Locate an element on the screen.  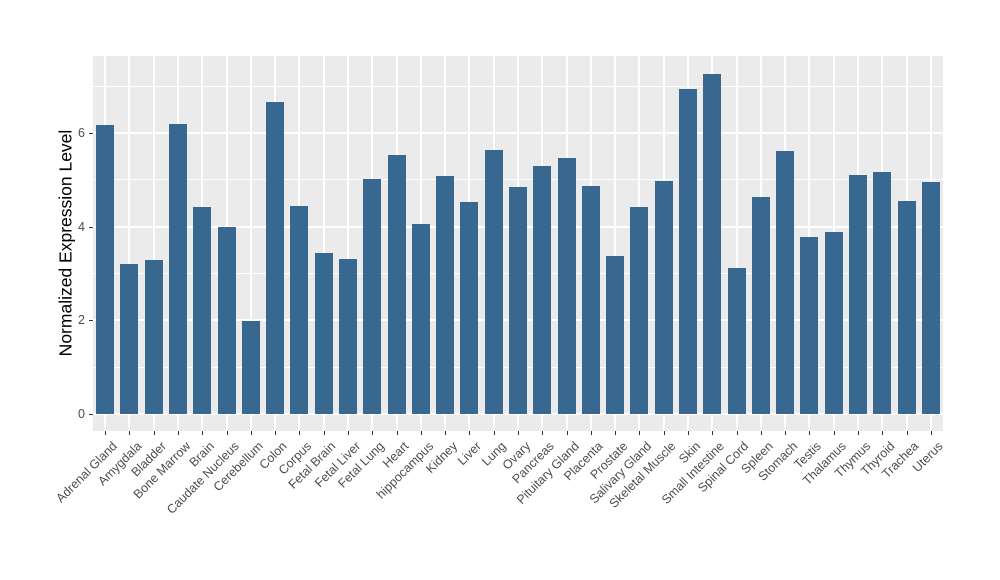
bar-prostate is located at coordinates (615, 334).